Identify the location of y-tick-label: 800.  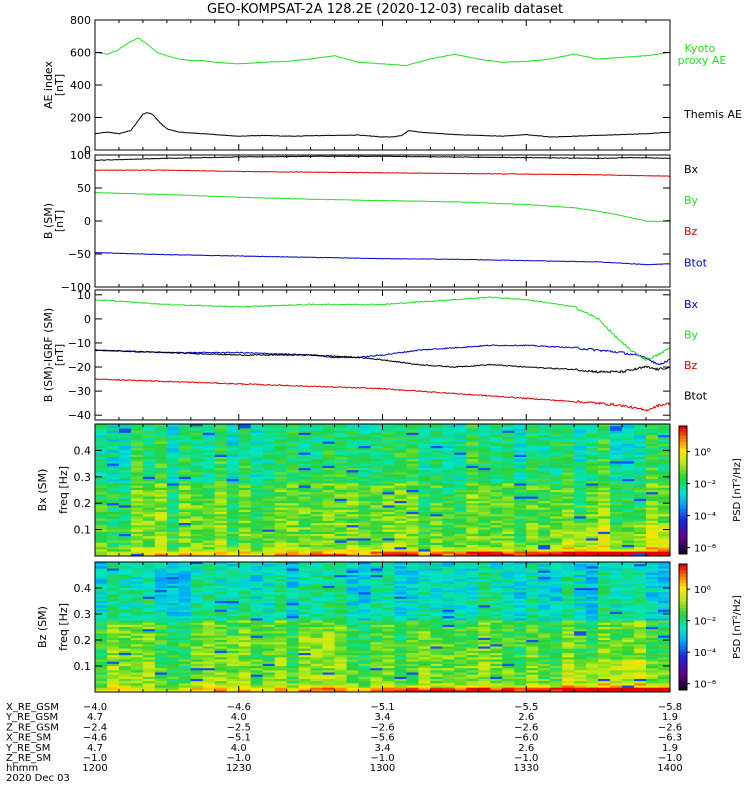
(80, 20).